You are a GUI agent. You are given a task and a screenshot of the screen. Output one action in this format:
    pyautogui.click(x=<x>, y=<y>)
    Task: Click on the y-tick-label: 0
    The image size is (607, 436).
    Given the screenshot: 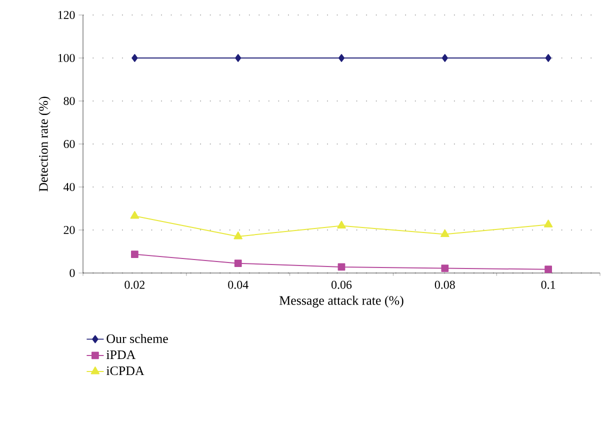 What is the action you would take?
    pyautogui.click(x=72, y=273)
    